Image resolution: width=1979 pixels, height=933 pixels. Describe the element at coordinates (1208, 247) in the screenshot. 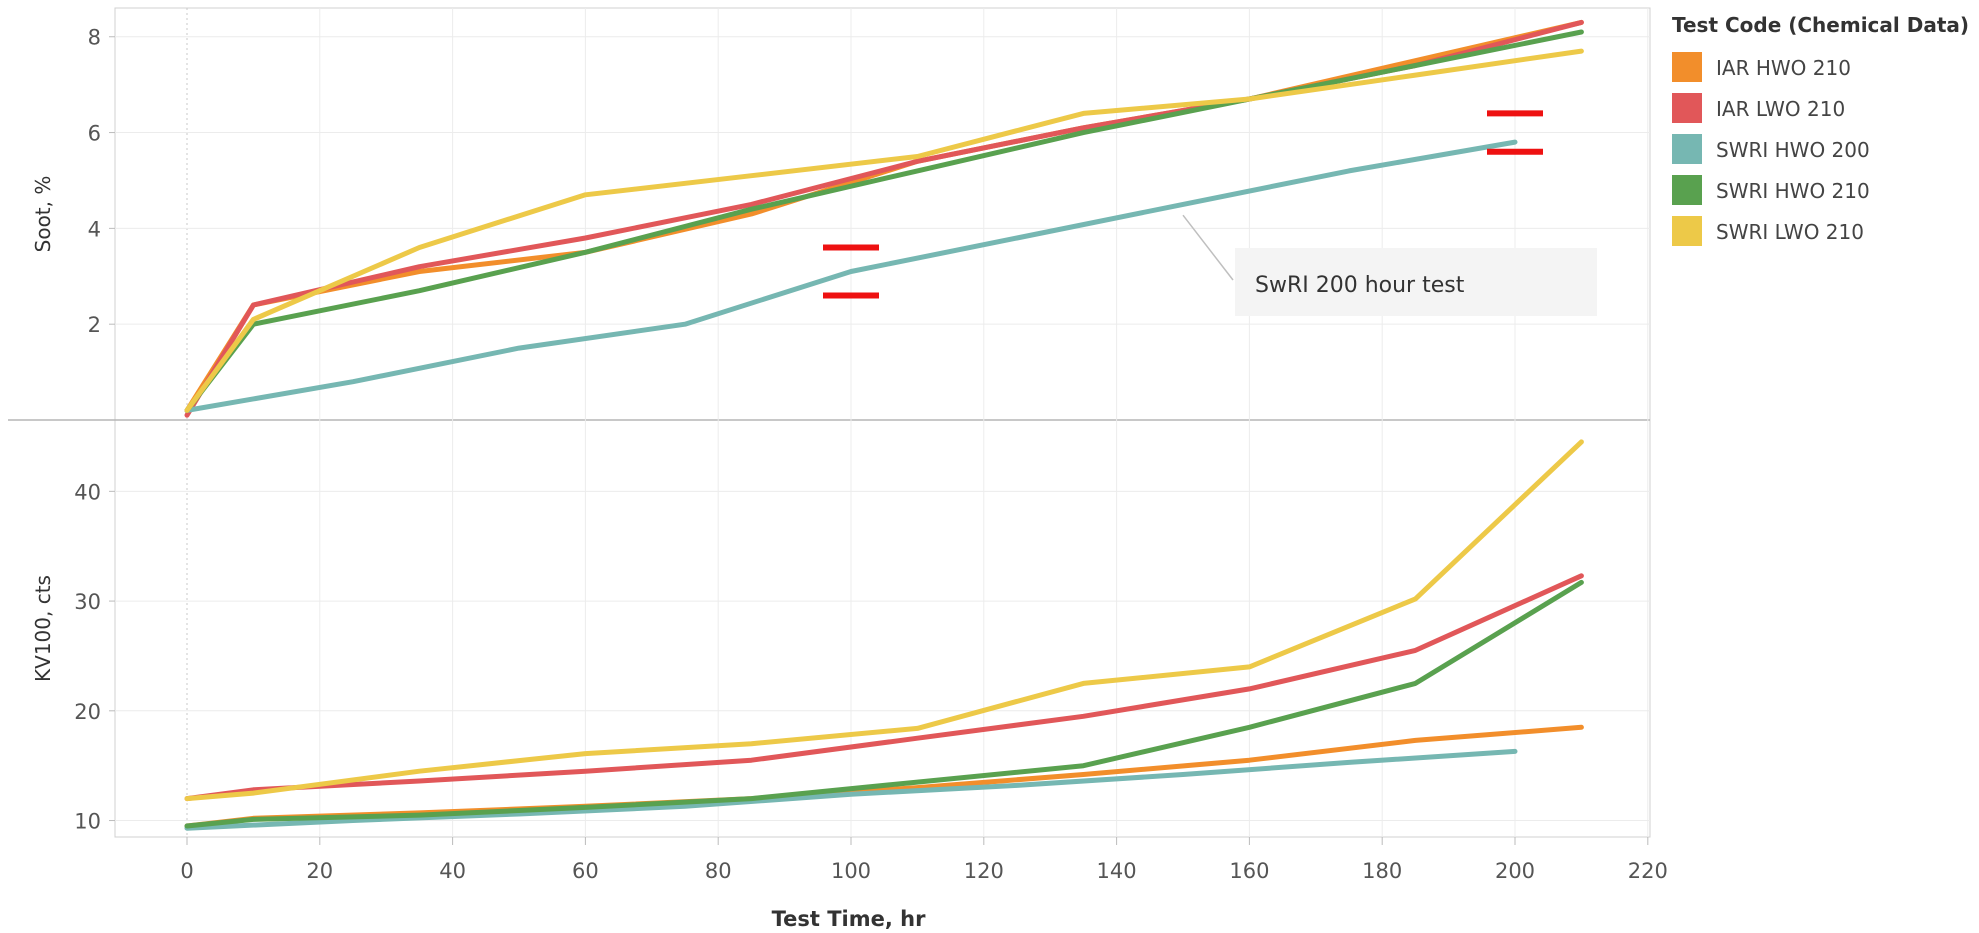

I see `annotation-leader` at that location.